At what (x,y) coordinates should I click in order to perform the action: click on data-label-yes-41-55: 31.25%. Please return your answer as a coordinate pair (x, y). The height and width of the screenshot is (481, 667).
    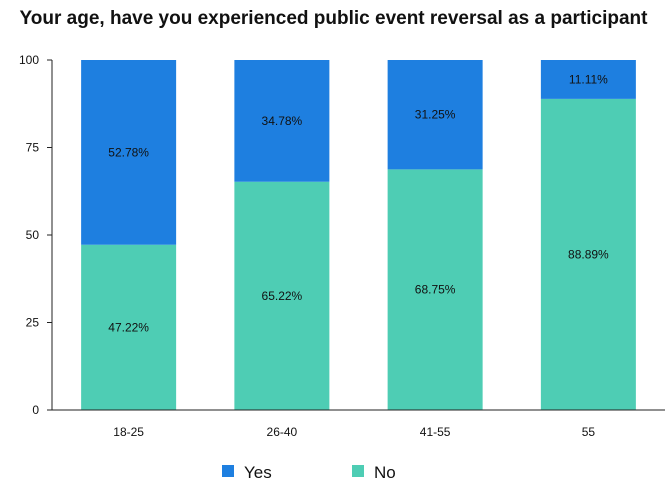
    Looking at the image, I should click on (435, 115).